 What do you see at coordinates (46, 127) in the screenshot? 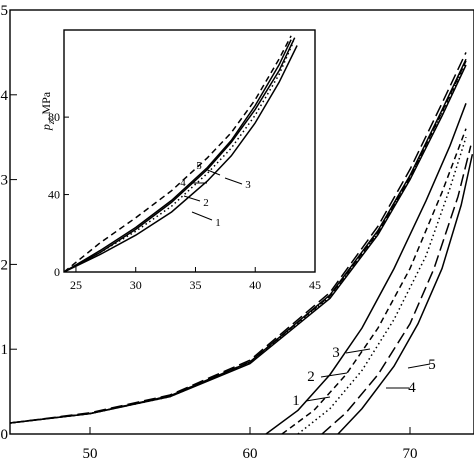
I see `inset-y-axis-label-main: p` at bounding box center [46, 127].